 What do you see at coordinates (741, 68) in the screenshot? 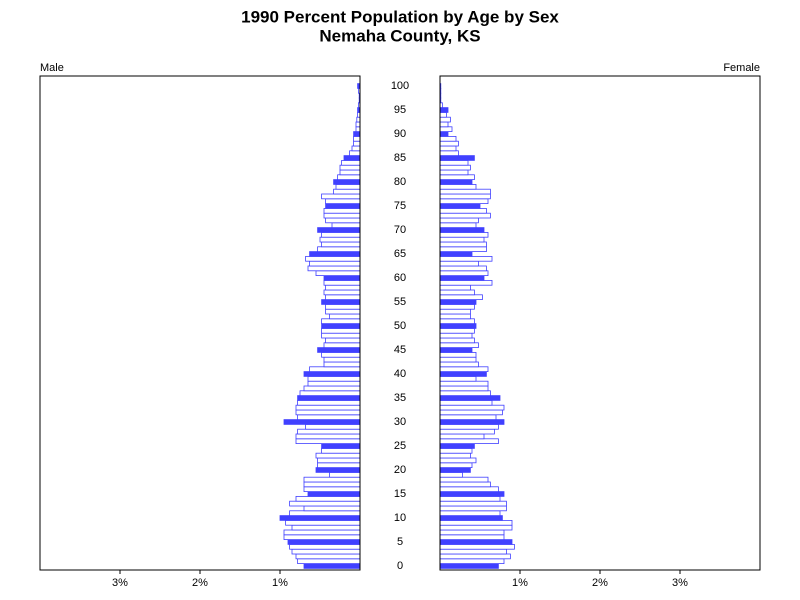
I see `legend-female: Female` at bounding box center [741, 68].